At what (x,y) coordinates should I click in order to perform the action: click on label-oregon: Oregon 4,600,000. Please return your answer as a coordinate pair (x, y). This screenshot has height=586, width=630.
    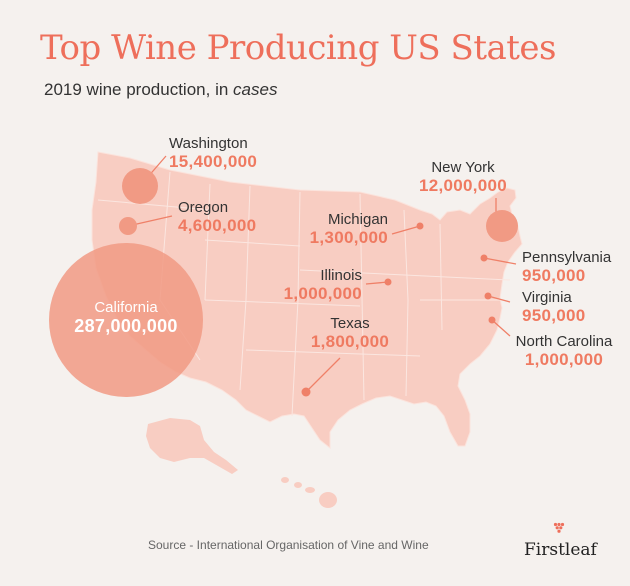
    Looking at the image, I should click on (217, 217).